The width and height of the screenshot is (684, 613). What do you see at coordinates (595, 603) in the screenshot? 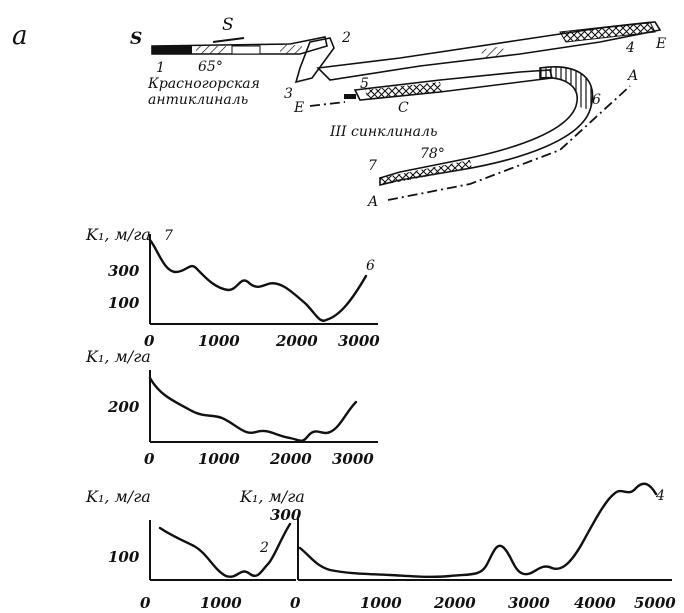
I see `chart-bottom-right-xtick: 4000` at bounding box center [595, 603].